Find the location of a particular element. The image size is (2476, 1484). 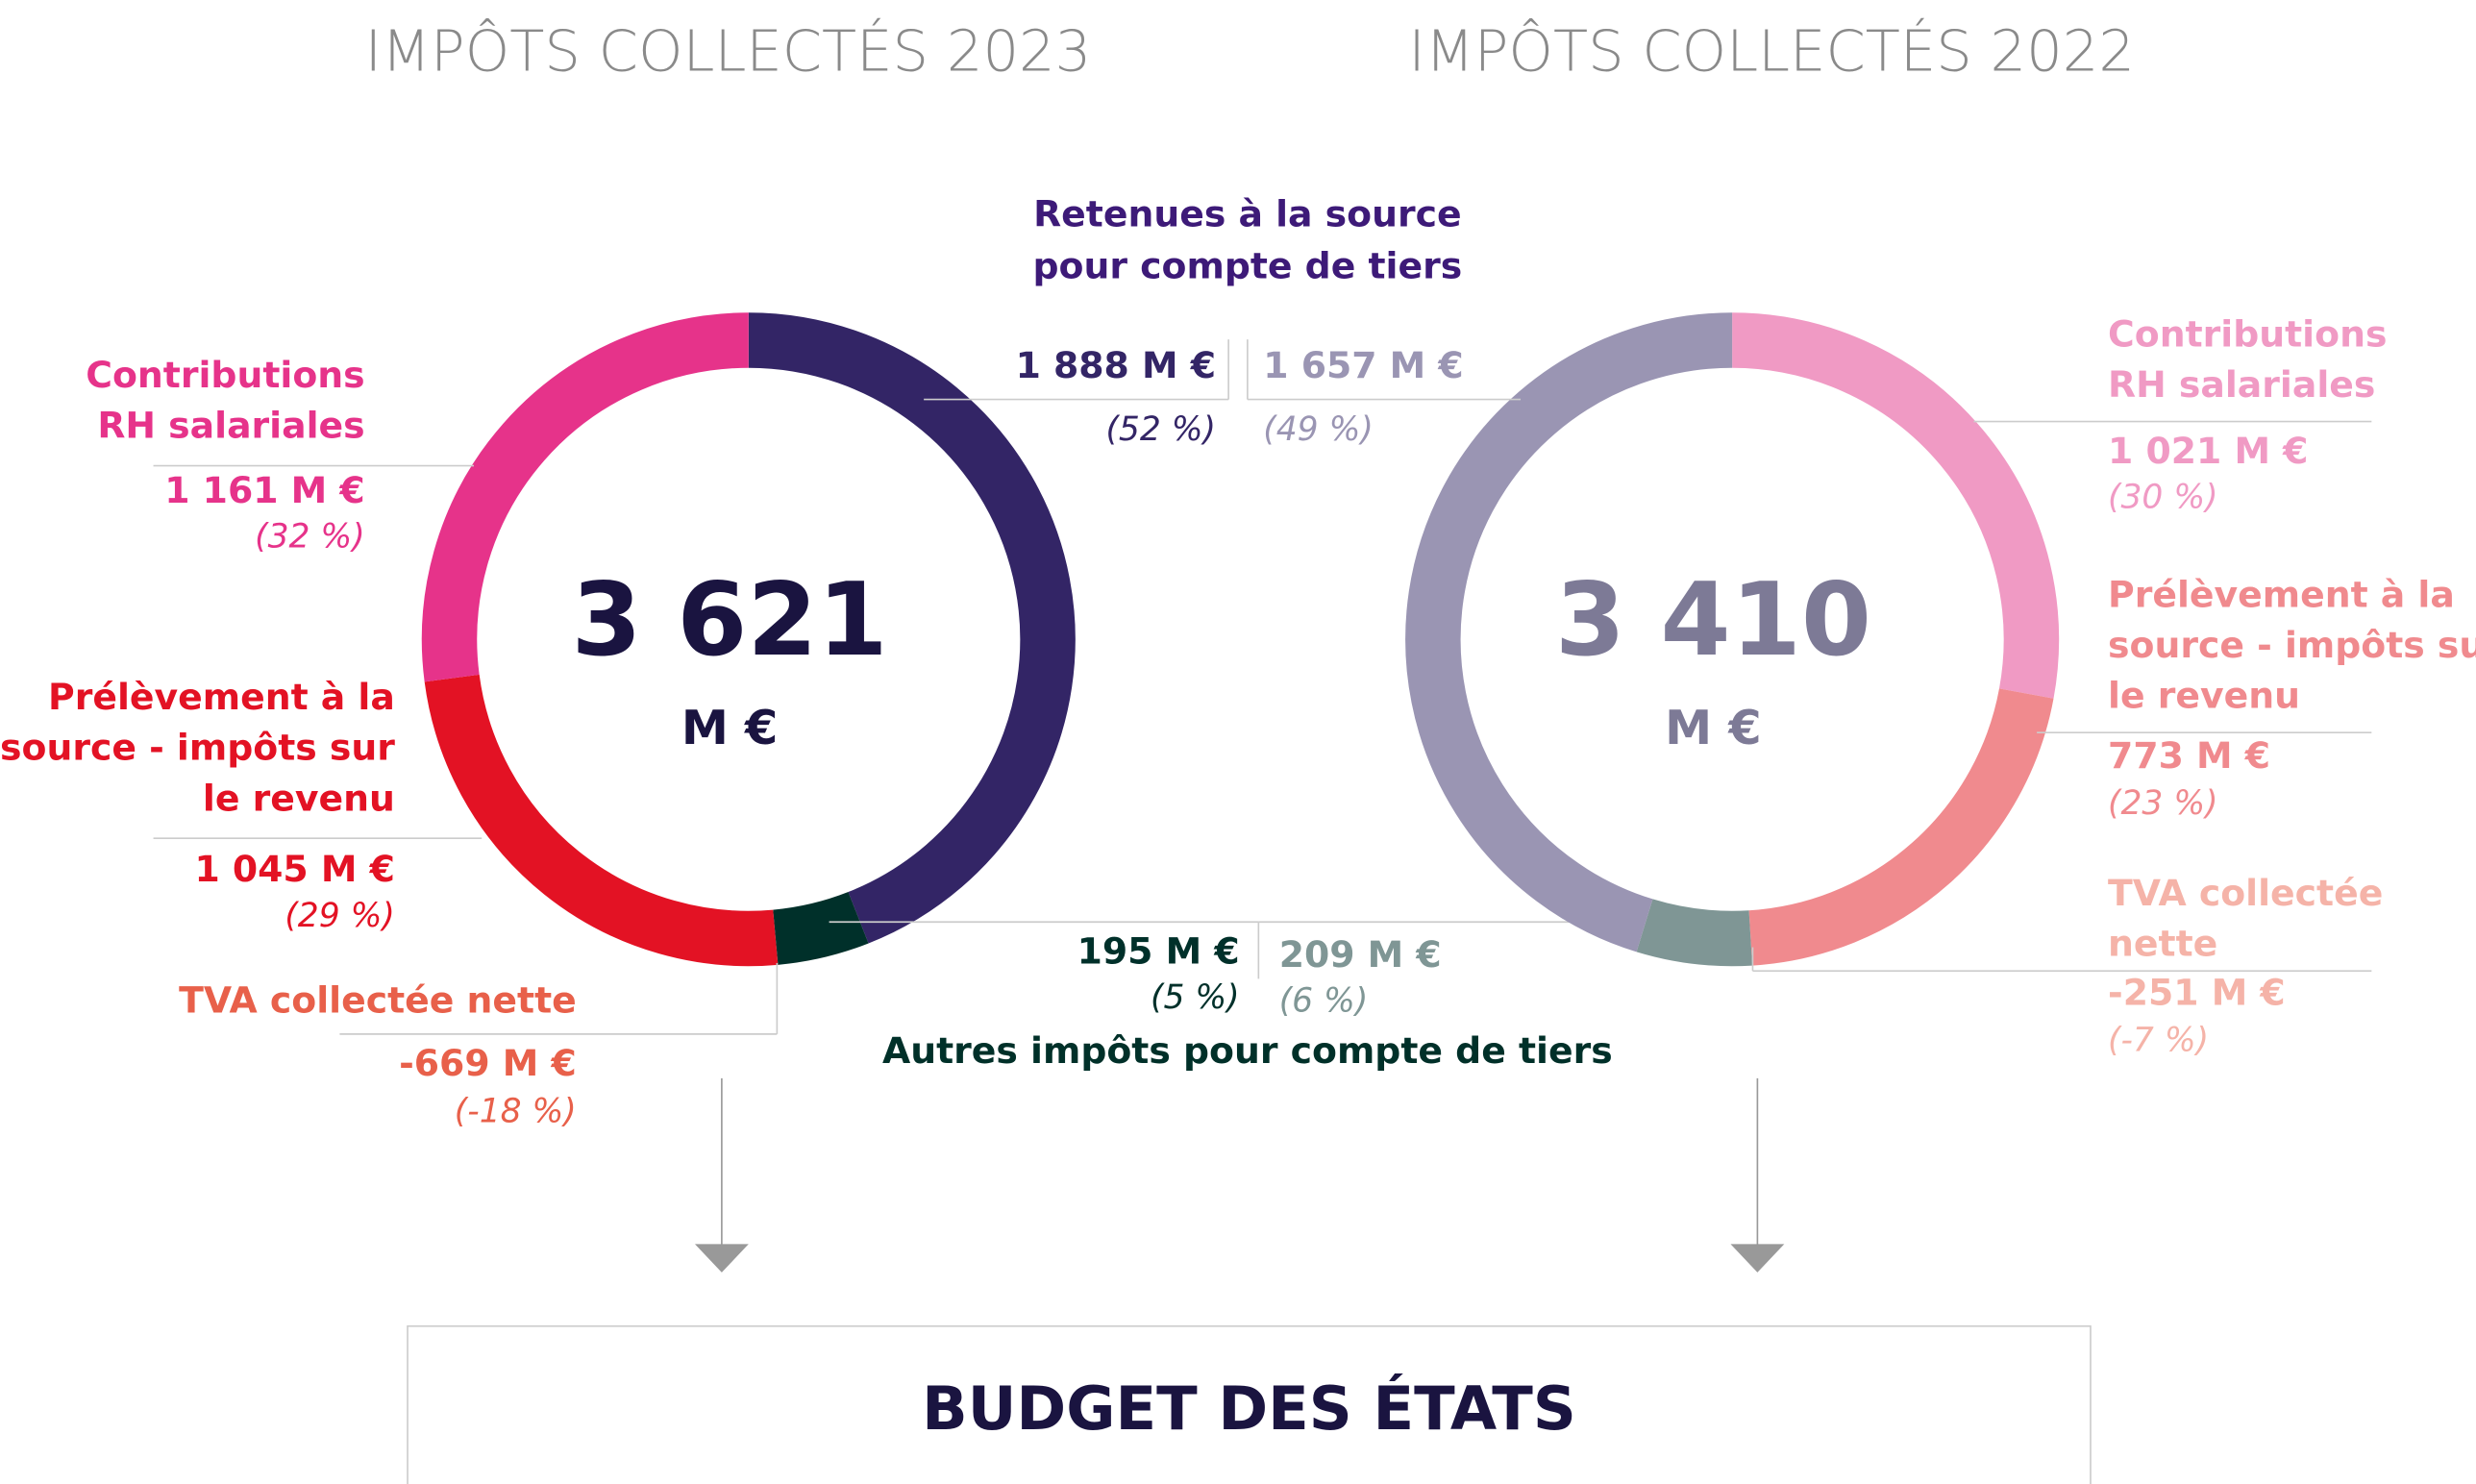

percent-label: (5 %) is located at coordinates (1195, 997).